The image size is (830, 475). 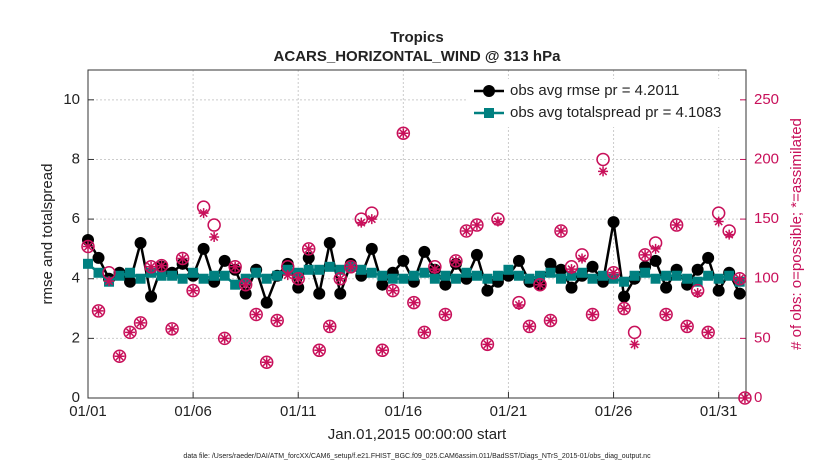 What do you see at coordinates (88, 411) in the screenshot?
I see `x-tick-label: 01/01` at bounding box center [88, 411].